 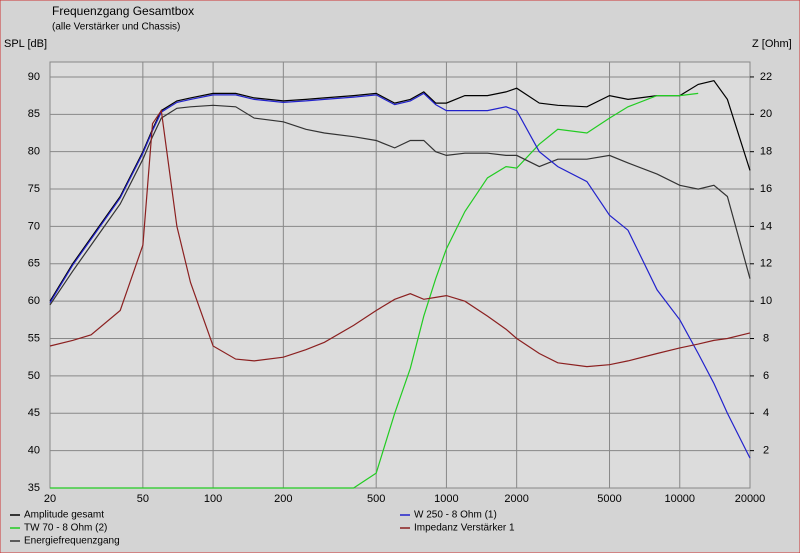 What do you see at coordinates (213, 499) in the screenshot?
I see `x-tick-label: 100` at bounding box center [213, 499].